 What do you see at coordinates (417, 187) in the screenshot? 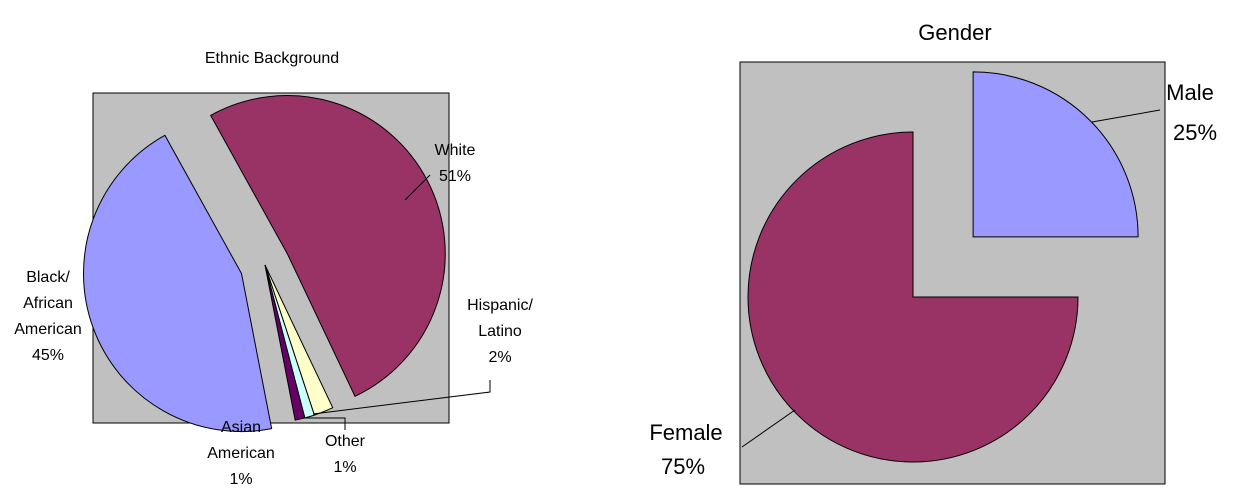
I see `leader-white` at bounding box center [417, 187].